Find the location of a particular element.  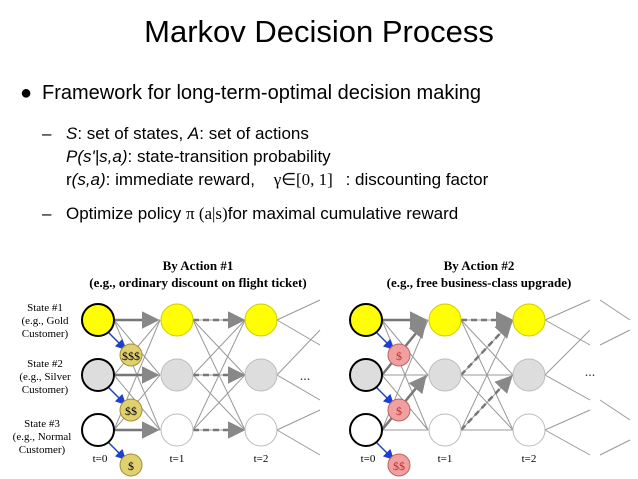

bullet-transition: P(s'|s,a): state-transition probability is located at coordinates (198, 157).